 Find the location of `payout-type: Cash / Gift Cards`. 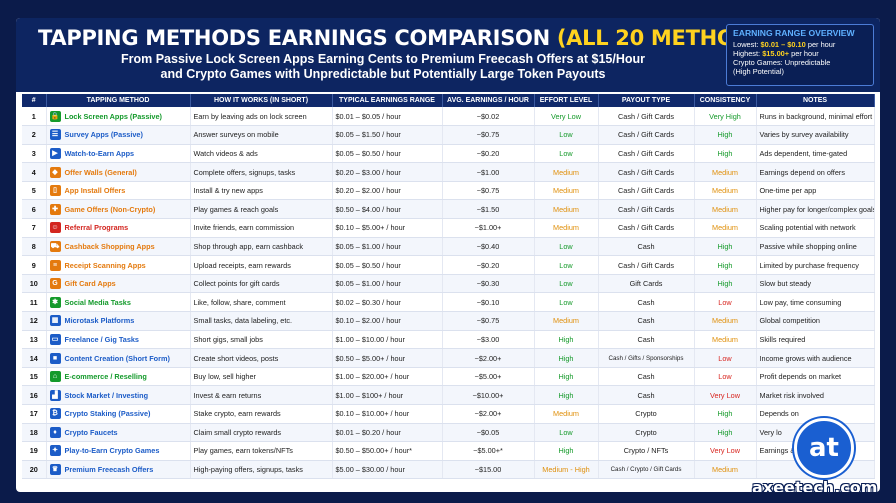

payout-type: Cash / Gift Cards is located at coordinates (646, 117).